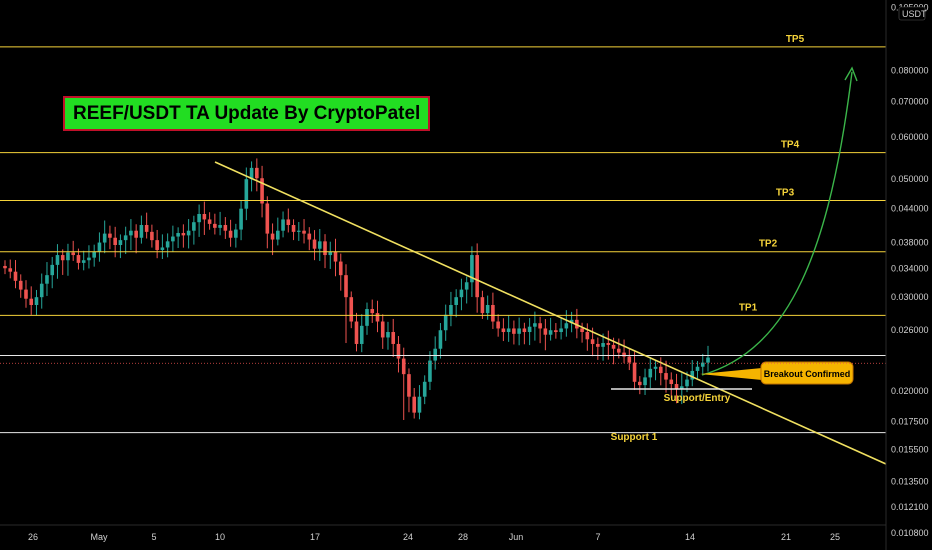 Image resolution: width=932 pixels, height=550 pixels. Describe the element at coordinates (790, 145) in the screenshot. I see `level-label: TP4` at that location.